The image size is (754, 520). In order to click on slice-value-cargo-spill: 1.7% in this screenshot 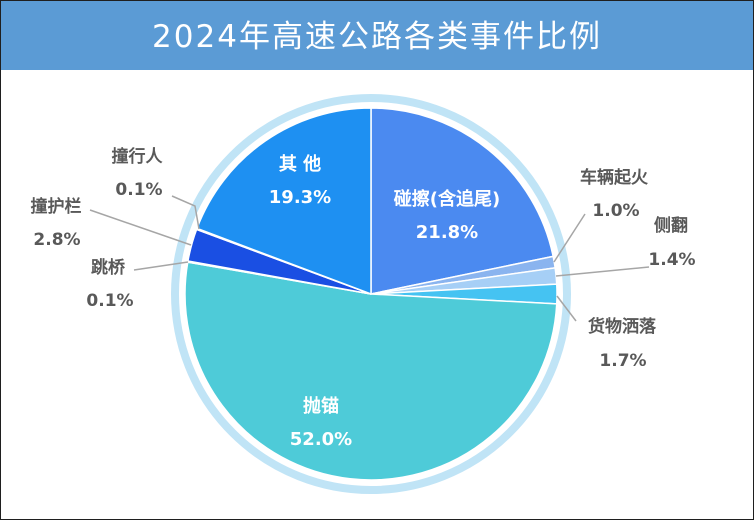, I will do `click(622, 361)`.